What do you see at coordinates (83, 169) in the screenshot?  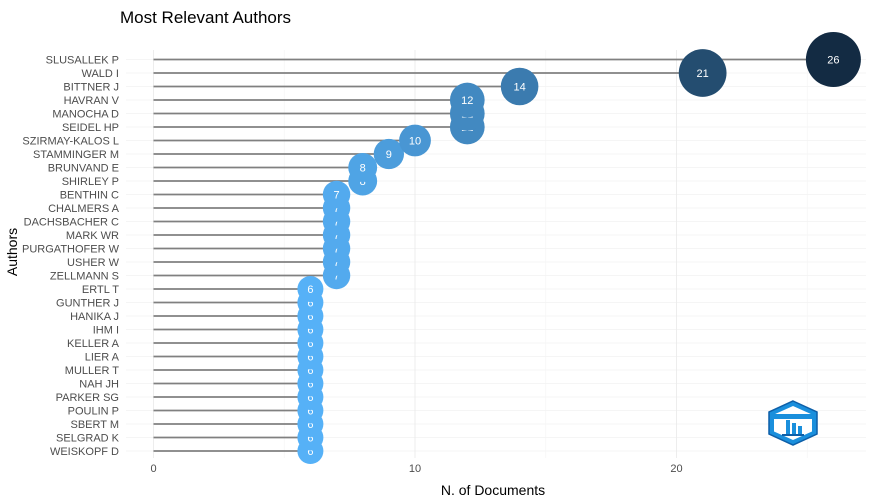 I see `y-tick-label: BRUNVAND E` at bounding box center [83, 169].